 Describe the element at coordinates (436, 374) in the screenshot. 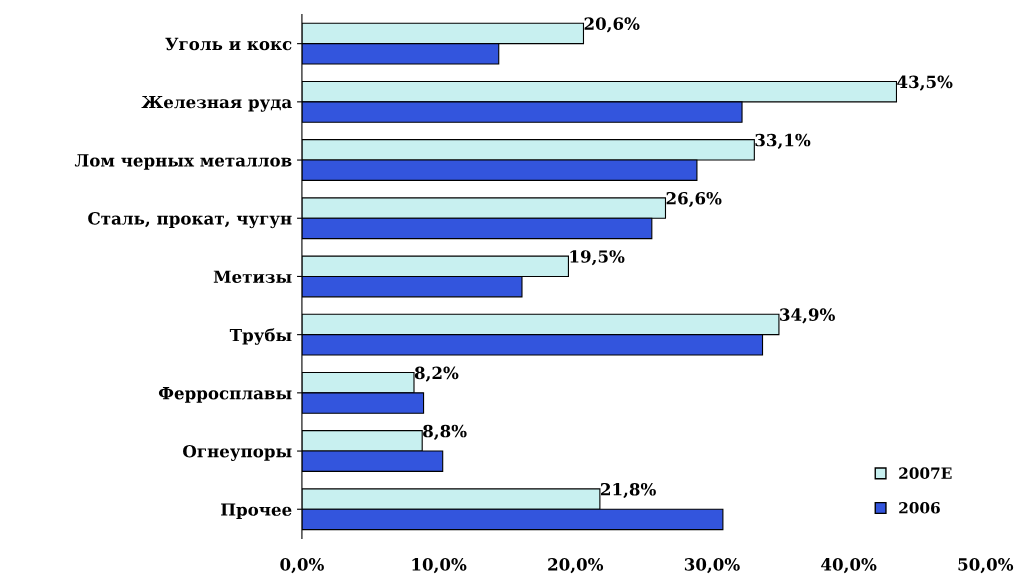

I see `data-label: 8,2%` at that location.